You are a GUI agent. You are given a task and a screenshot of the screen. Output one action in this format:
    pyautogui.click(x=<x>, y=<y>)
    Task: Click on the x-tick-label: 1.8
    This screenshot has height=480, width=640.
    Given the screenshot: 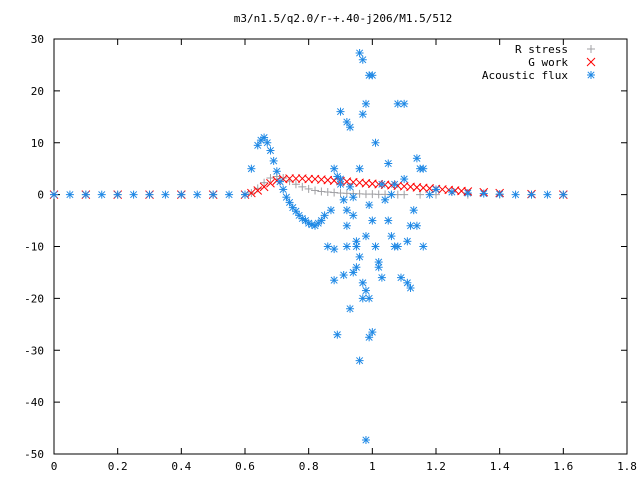 What is the action you would take?
    pyautogui.click(x=627, y=466)
    